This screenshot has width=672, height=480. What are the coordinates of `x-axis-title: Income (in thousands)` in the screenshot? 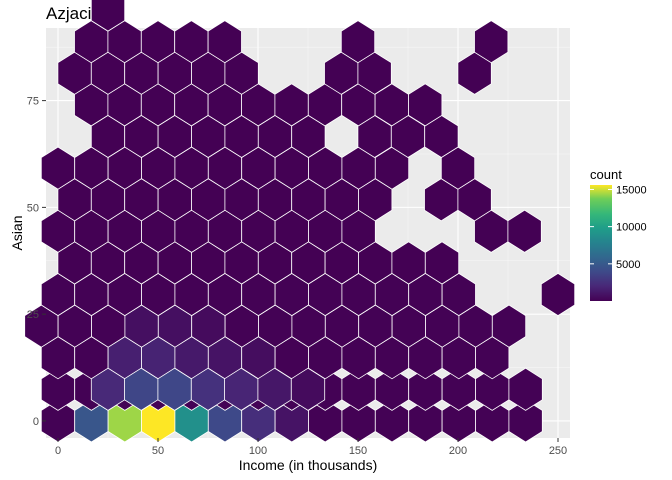 It's located at (308, 465).